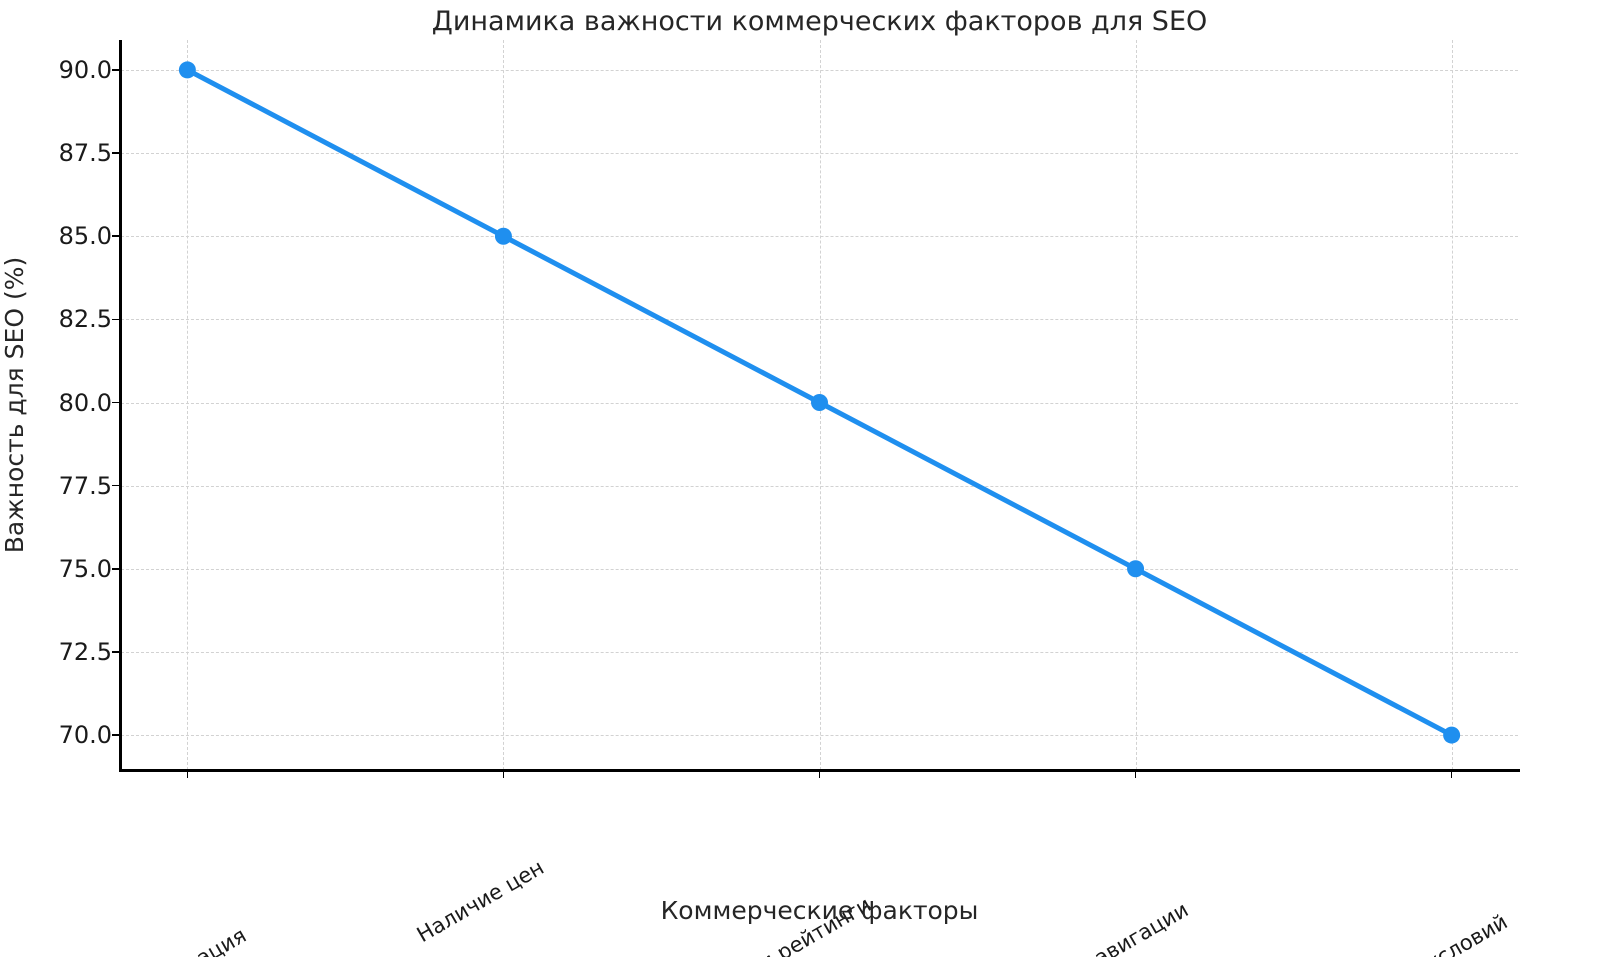 The width and height of the screenshot is (1600, 957). What do you see at coordinates (542, 865) in the screenshot?
I see `x-tick-label: Наличие цен` at bounding box center [542, 865].